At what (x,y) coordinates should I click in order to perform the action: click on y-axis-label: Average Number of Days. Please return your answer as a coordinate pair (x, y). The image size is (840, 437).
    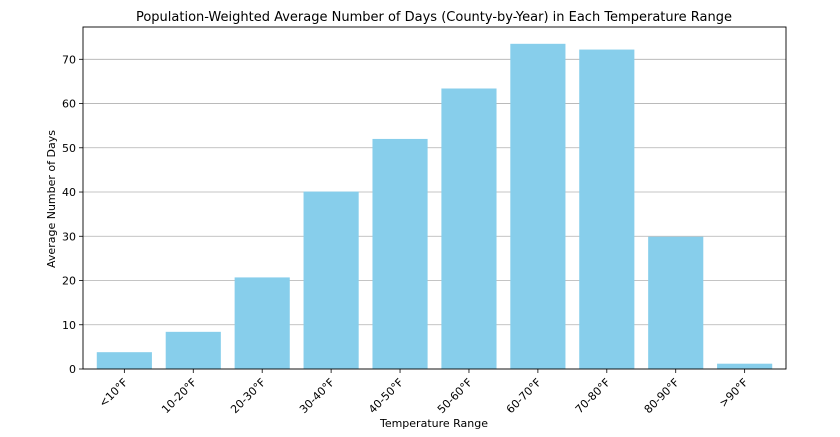
    Looking at the image, I should click on (51, 199).